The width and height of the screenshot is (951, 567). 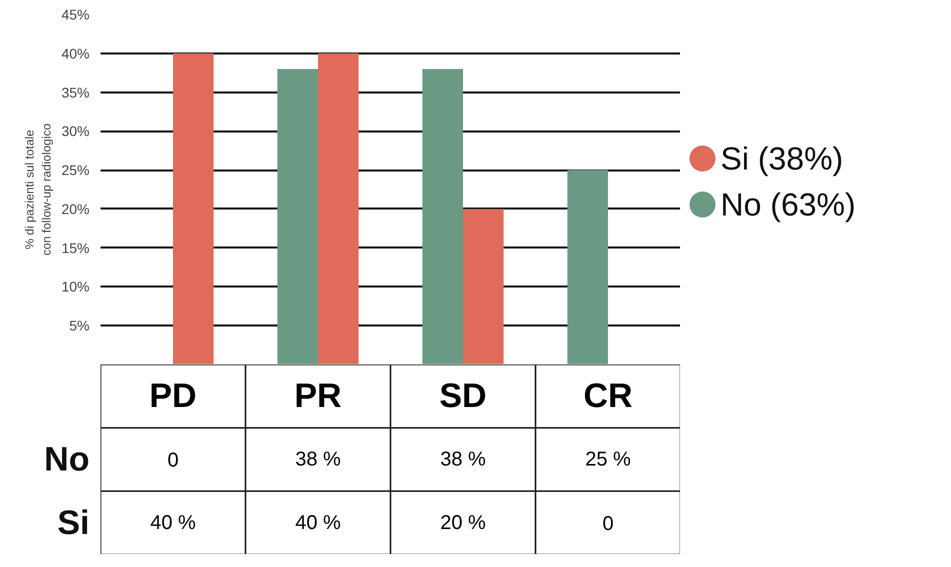 I want to click on y-tick-label: 15%, so click(x=75, y=248).